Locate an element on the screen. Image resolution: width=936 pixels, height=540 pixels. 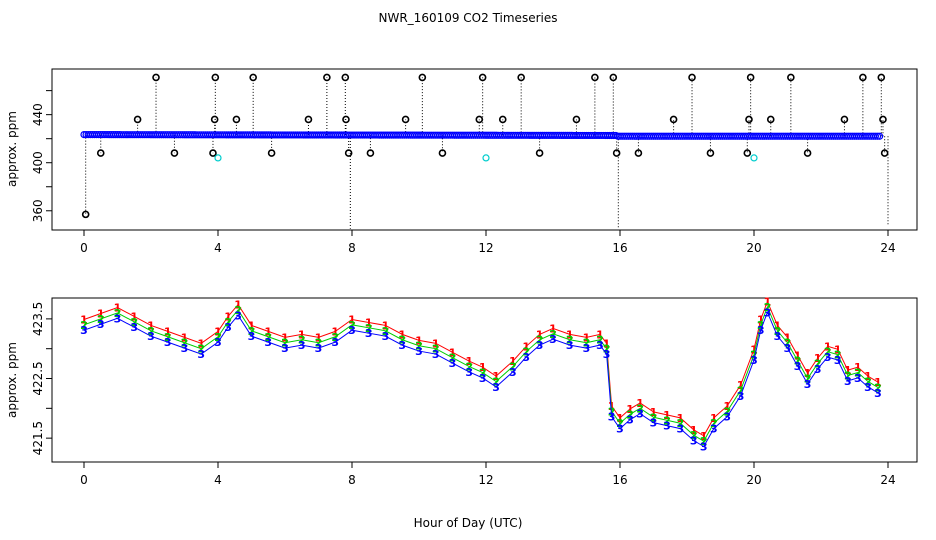
chart-title: NWR_160109 CO2 Timeseries is located at coordinates (468, 18).